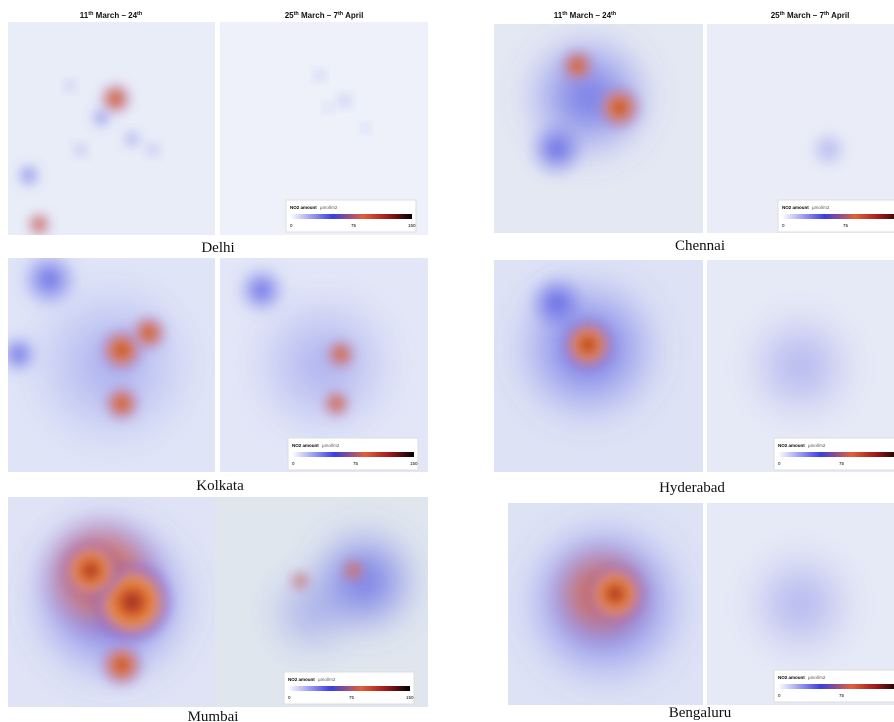 The width and height of the screenshot is (894, 722). What do you see at coordinates (220, 486) in the screenshot?
I see `city-name: Kolkata` at bounding box center [220, 486].